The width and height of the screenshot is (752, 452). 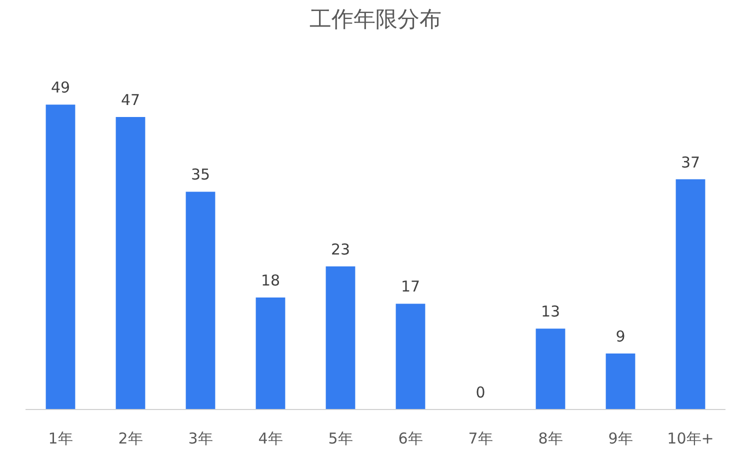 What do you see at coordinates (130, 100) in the screenshot?
I see `data-label: 47` at bounding box center [130, 100].